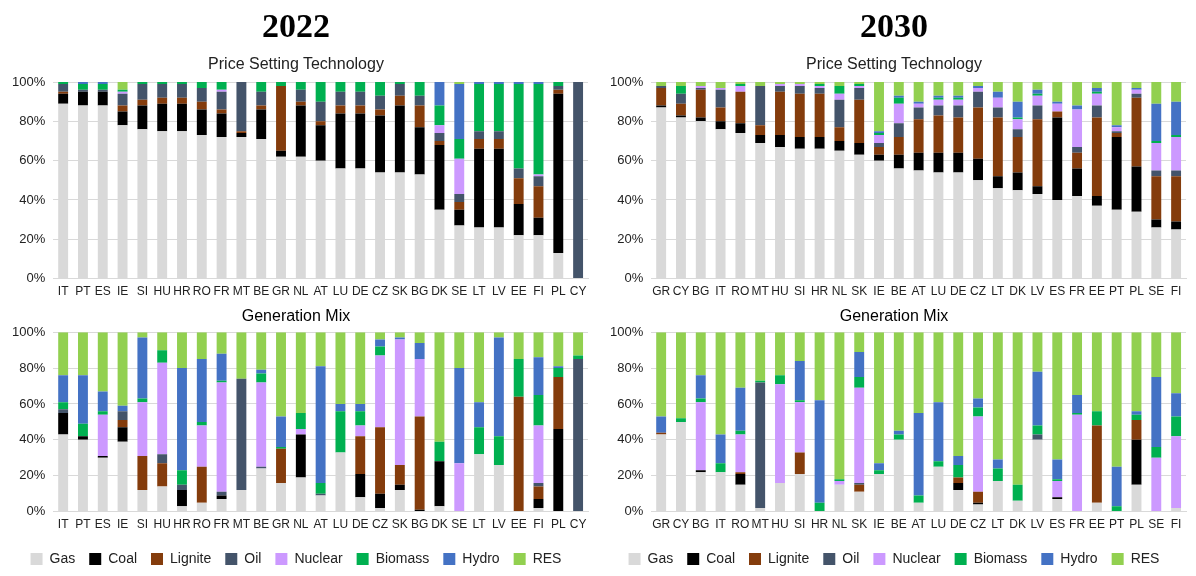 The width and height of the screenshot is (1196, 576). I want to click on chart-subtitle: Price Setting Technology, so click(894, 63).